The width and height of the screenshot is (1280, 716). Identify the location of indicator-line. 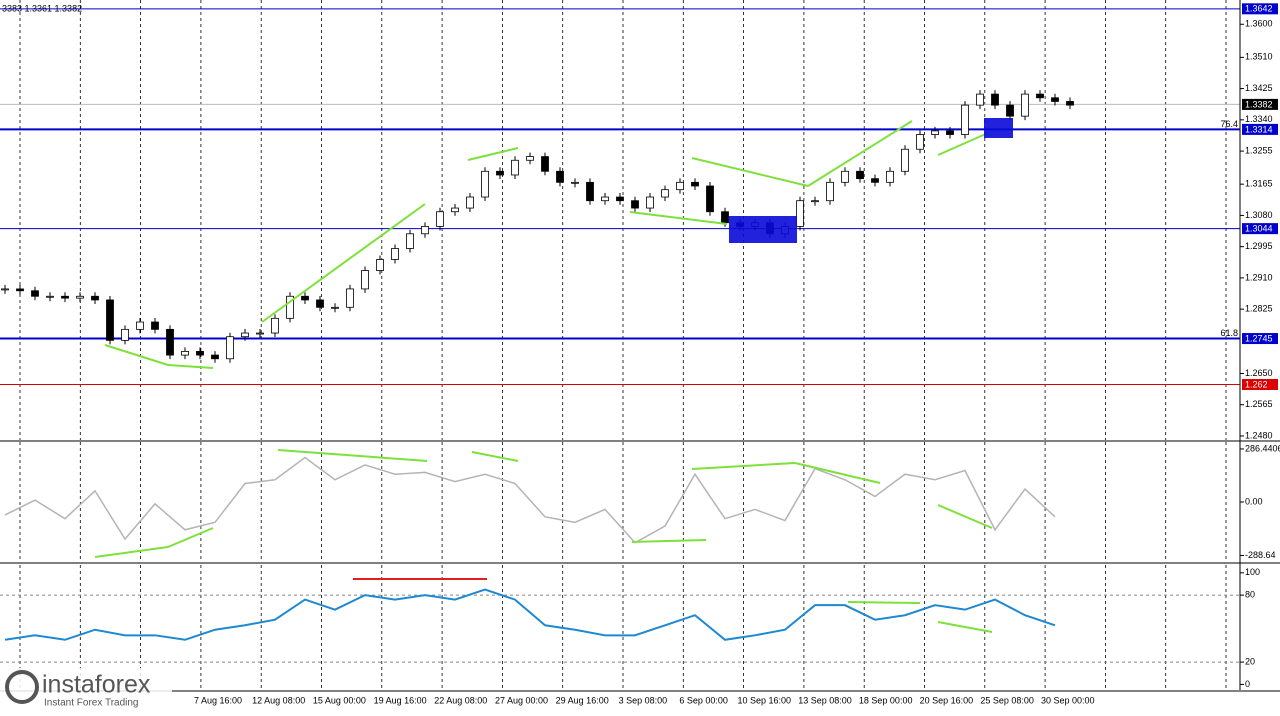
(530, 614).